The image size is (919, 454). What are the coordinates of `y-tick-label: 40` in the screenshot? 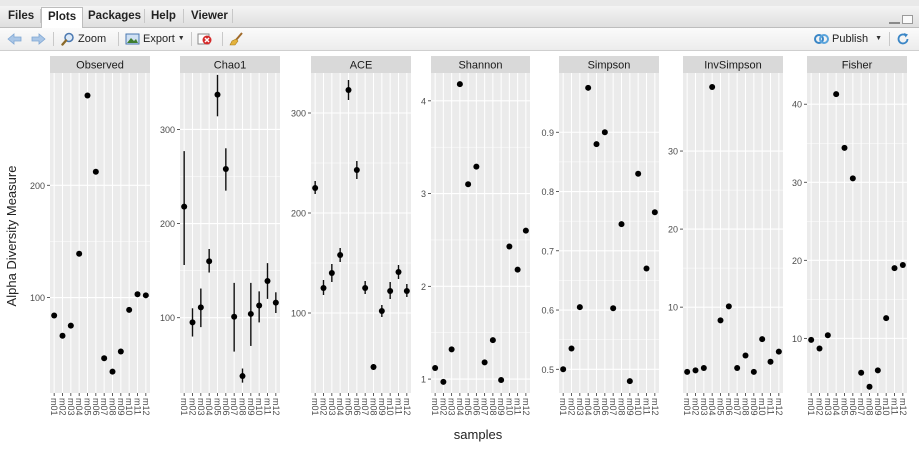 It's located at (797, 105).